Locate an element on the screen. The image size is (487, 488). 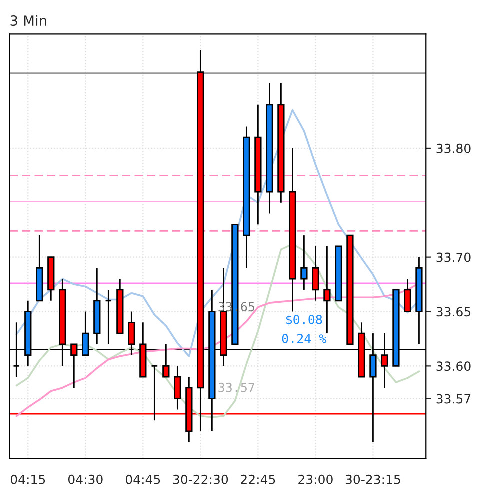
x-tick-label: 30-23:15 is located at coordinates (373, 479).